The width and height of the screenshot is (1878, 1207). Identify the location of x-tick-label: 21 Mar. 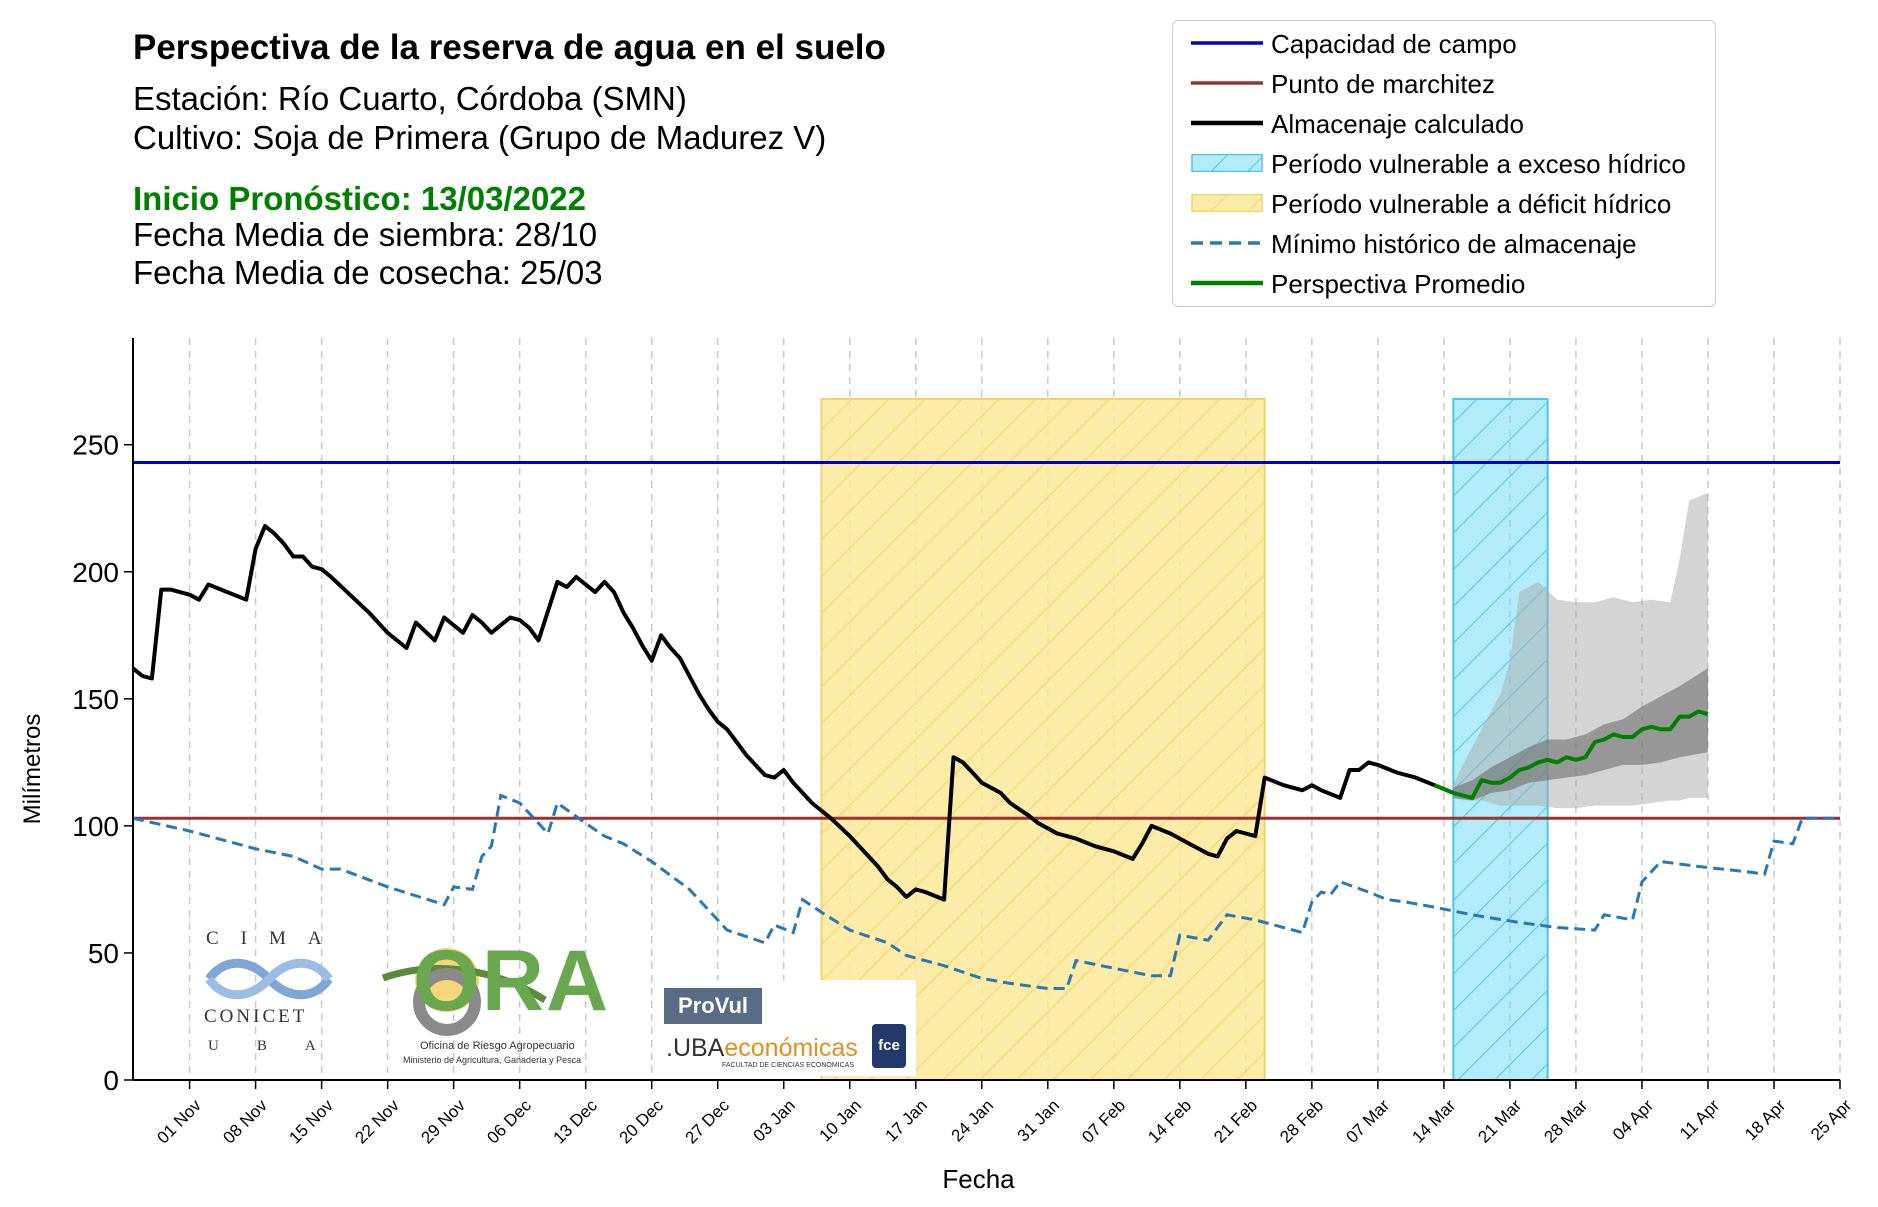
(1499, 1121).